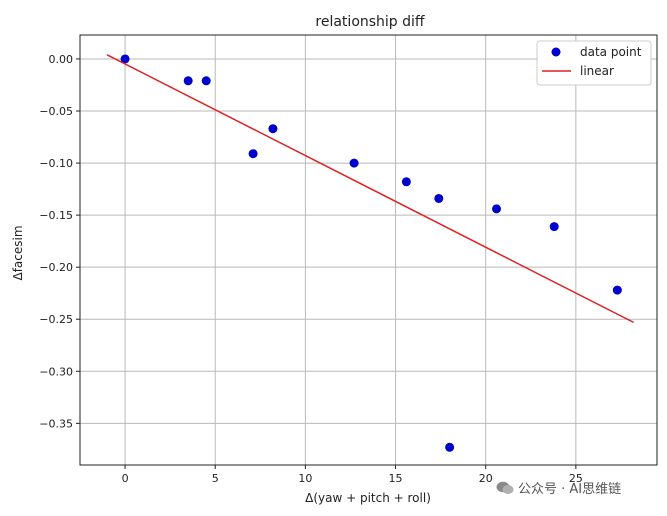  What do you see at coordinates (56, 163) in the screenshot?
I see `y-tick-label: −0.10` at bounding box center [56, 163].